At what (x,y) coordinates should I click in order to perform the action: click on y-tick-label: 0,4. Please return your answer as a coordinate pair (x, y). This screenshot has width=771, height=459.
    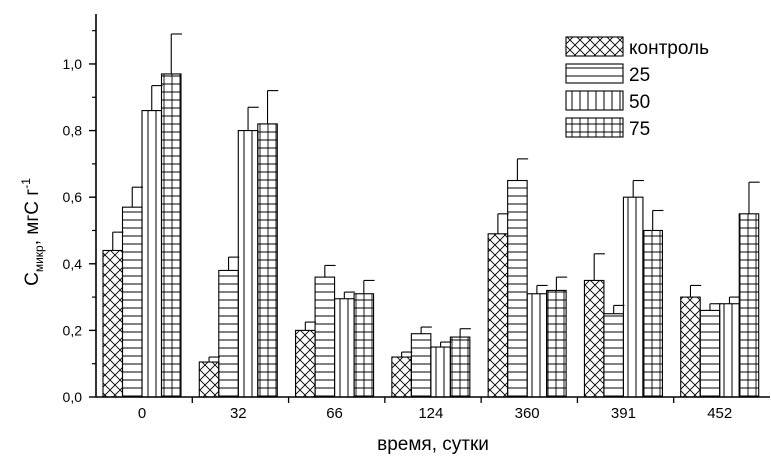
    Looking at the image, I should click on (73, 264).